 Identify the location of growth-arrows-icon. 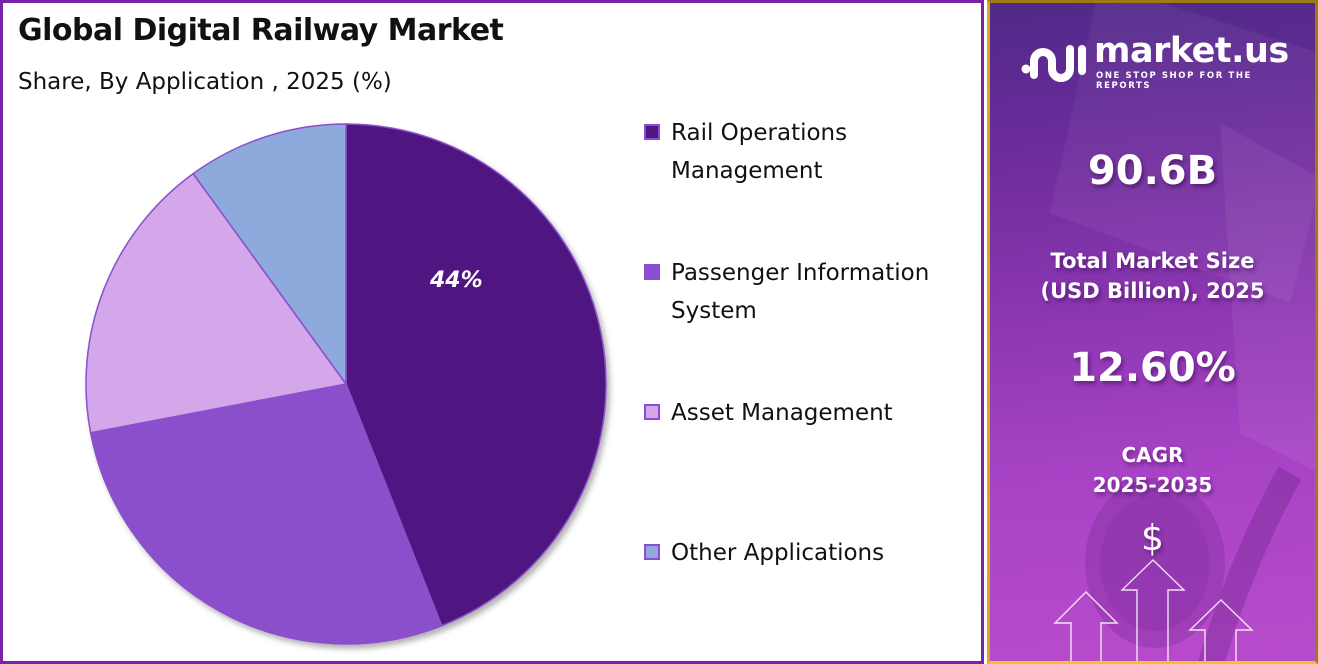
(1153, 610).